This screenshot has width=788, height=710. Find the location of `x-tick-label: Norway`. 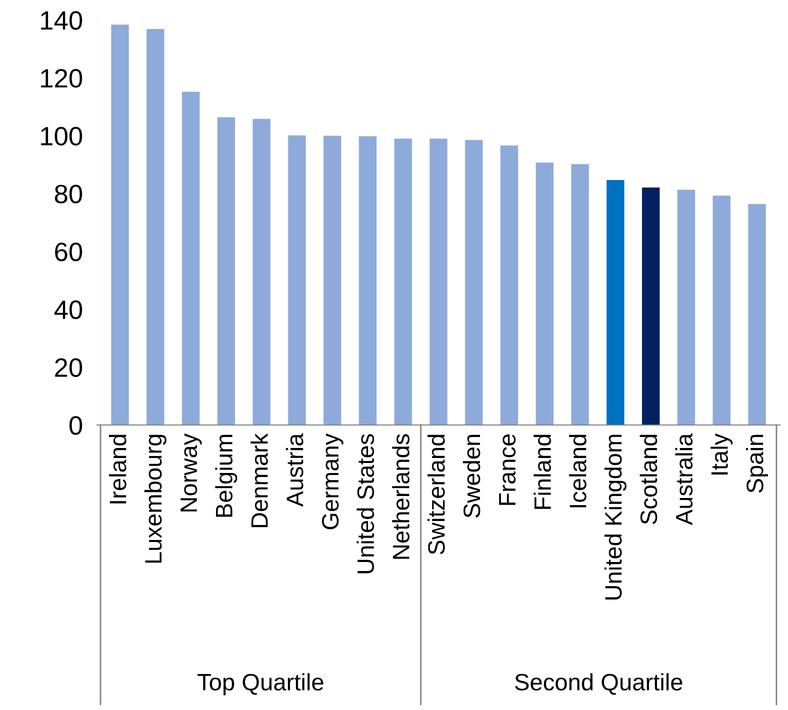

x-tick-label: Norway is located at coordinates (191, 472).